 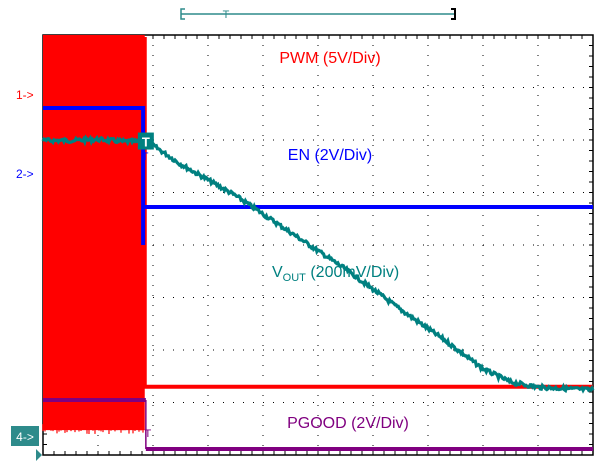 I want to click on pgood-trigger-tick: T, so click(x=147, y=434).